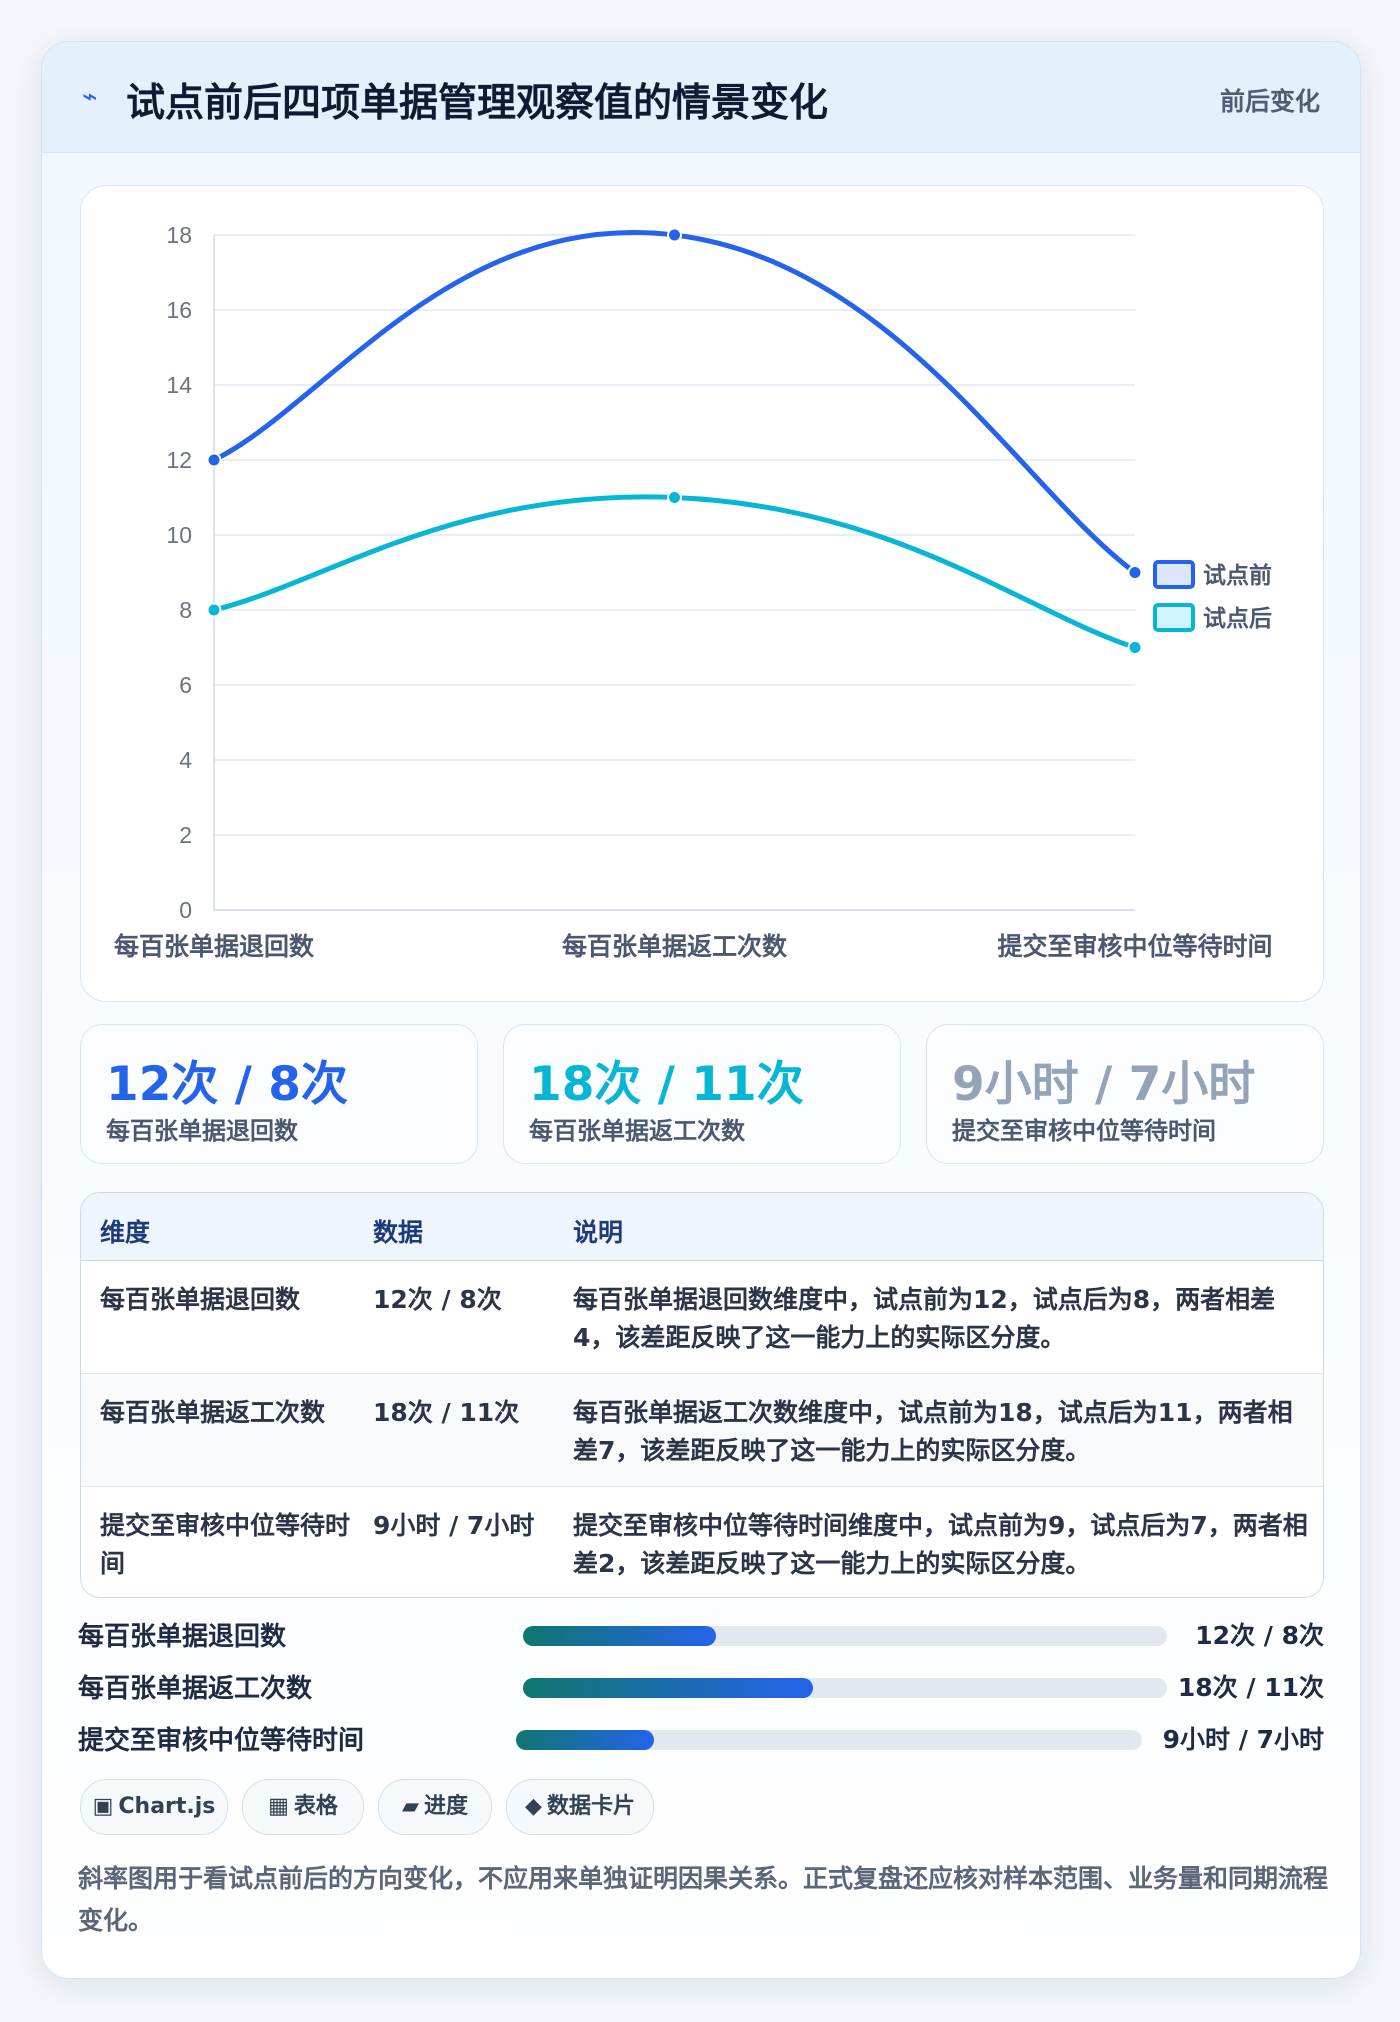  I want to click on tag-label: 数据卡片, so click(590, 1806).